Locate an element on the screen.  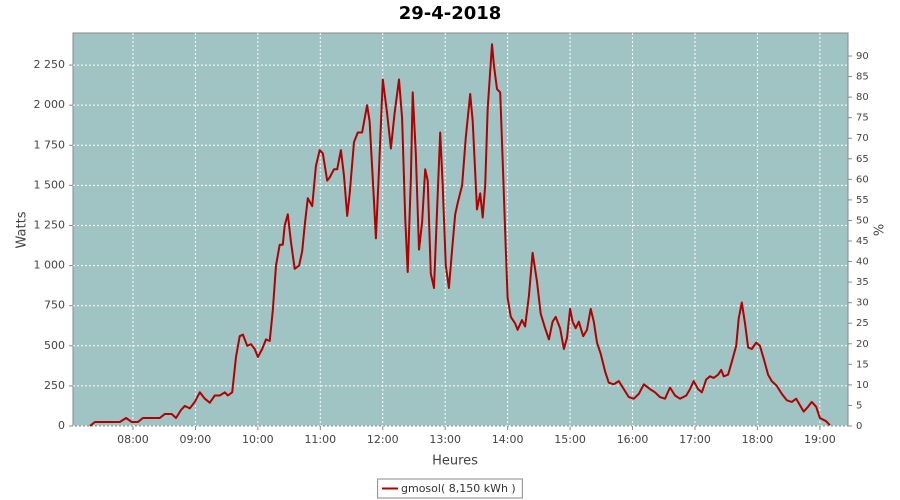
y2-tick-label: 80 is located at coordinates (862, 97).